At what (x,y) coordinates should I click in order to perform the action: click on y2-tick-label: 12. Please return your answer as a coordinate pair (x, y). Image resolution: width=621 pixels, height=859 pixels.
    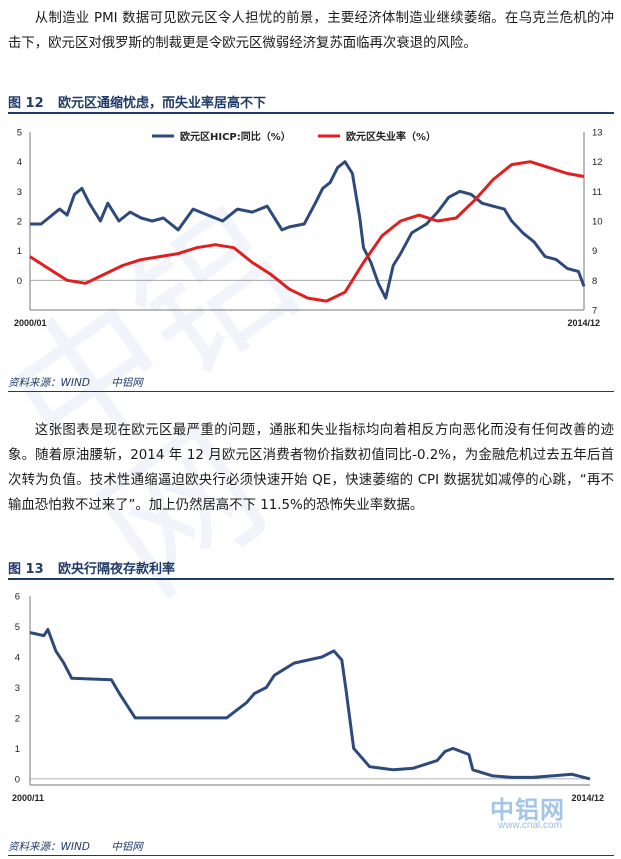
    Looking at the image, I should click on (597, 162).